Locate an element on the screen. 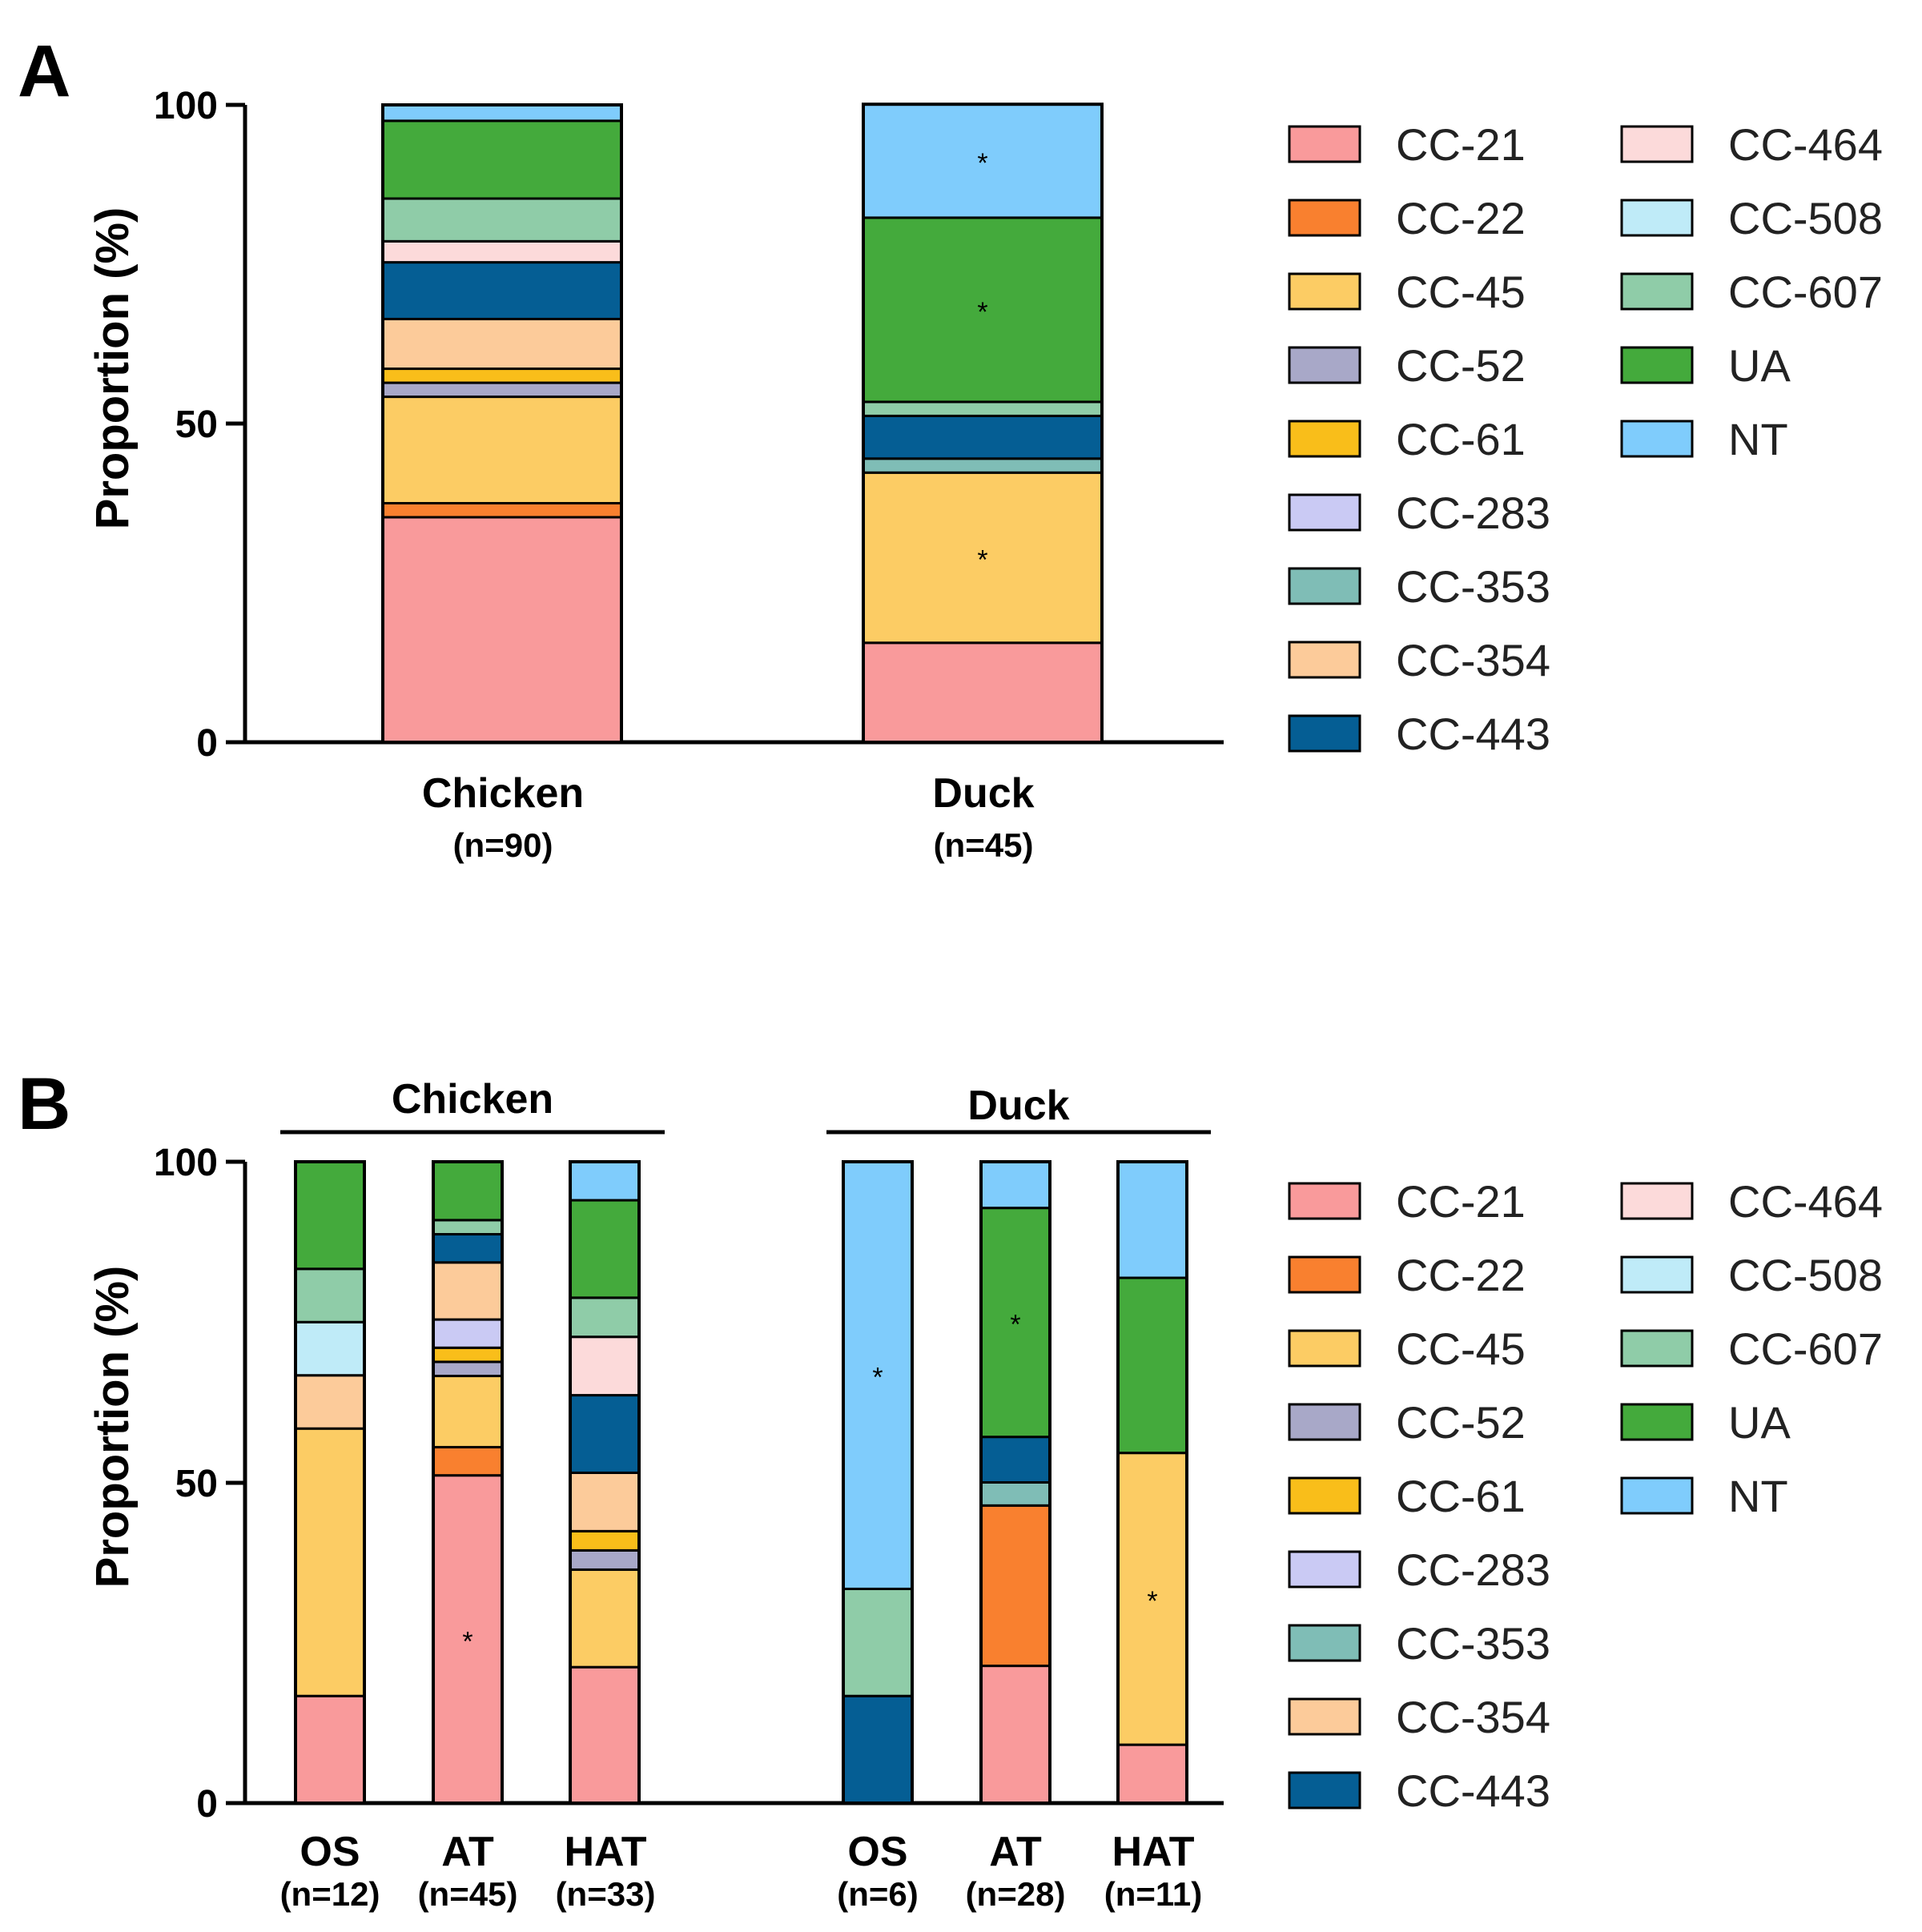  bar-segment-panel-b-2-hat-nt is located at coordinates (605, 1181).